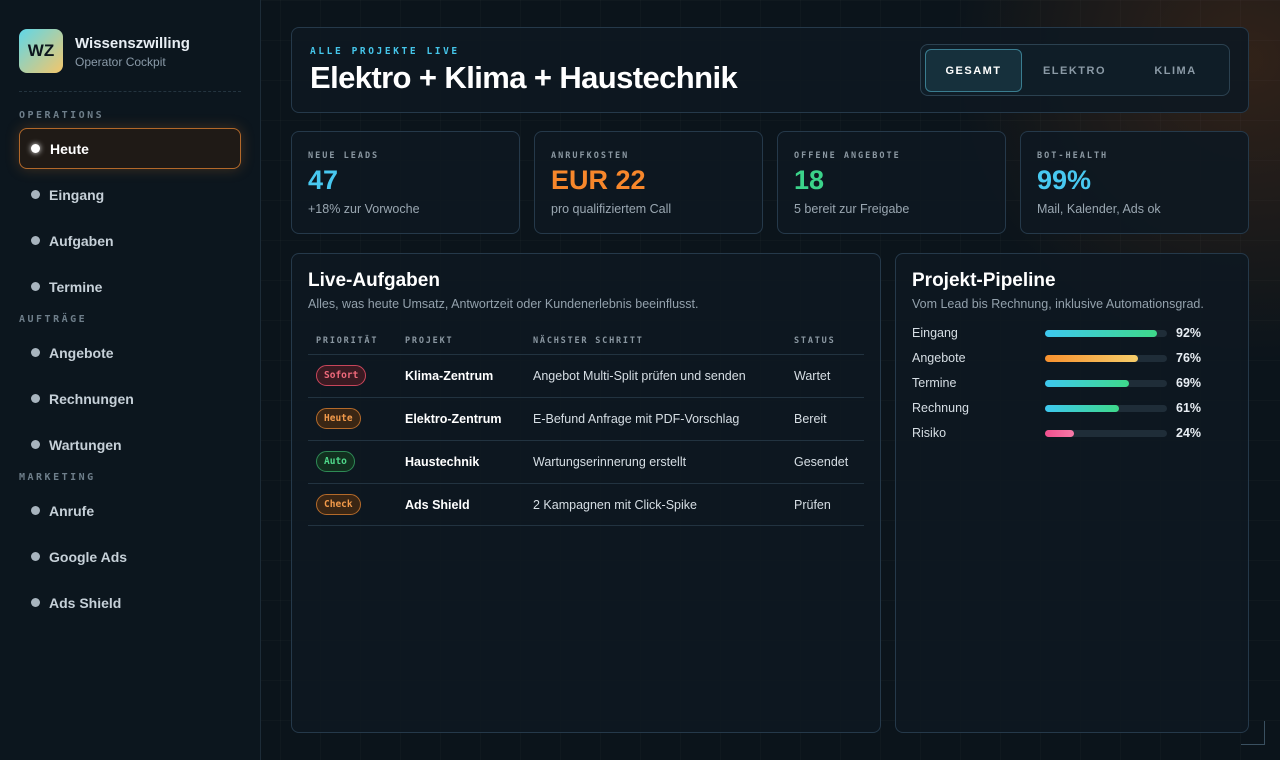  What do you see at coordinates (598, 180) in the screenshot?
I see `kpi-value: EUR 22` at bounding box center [598, 180].